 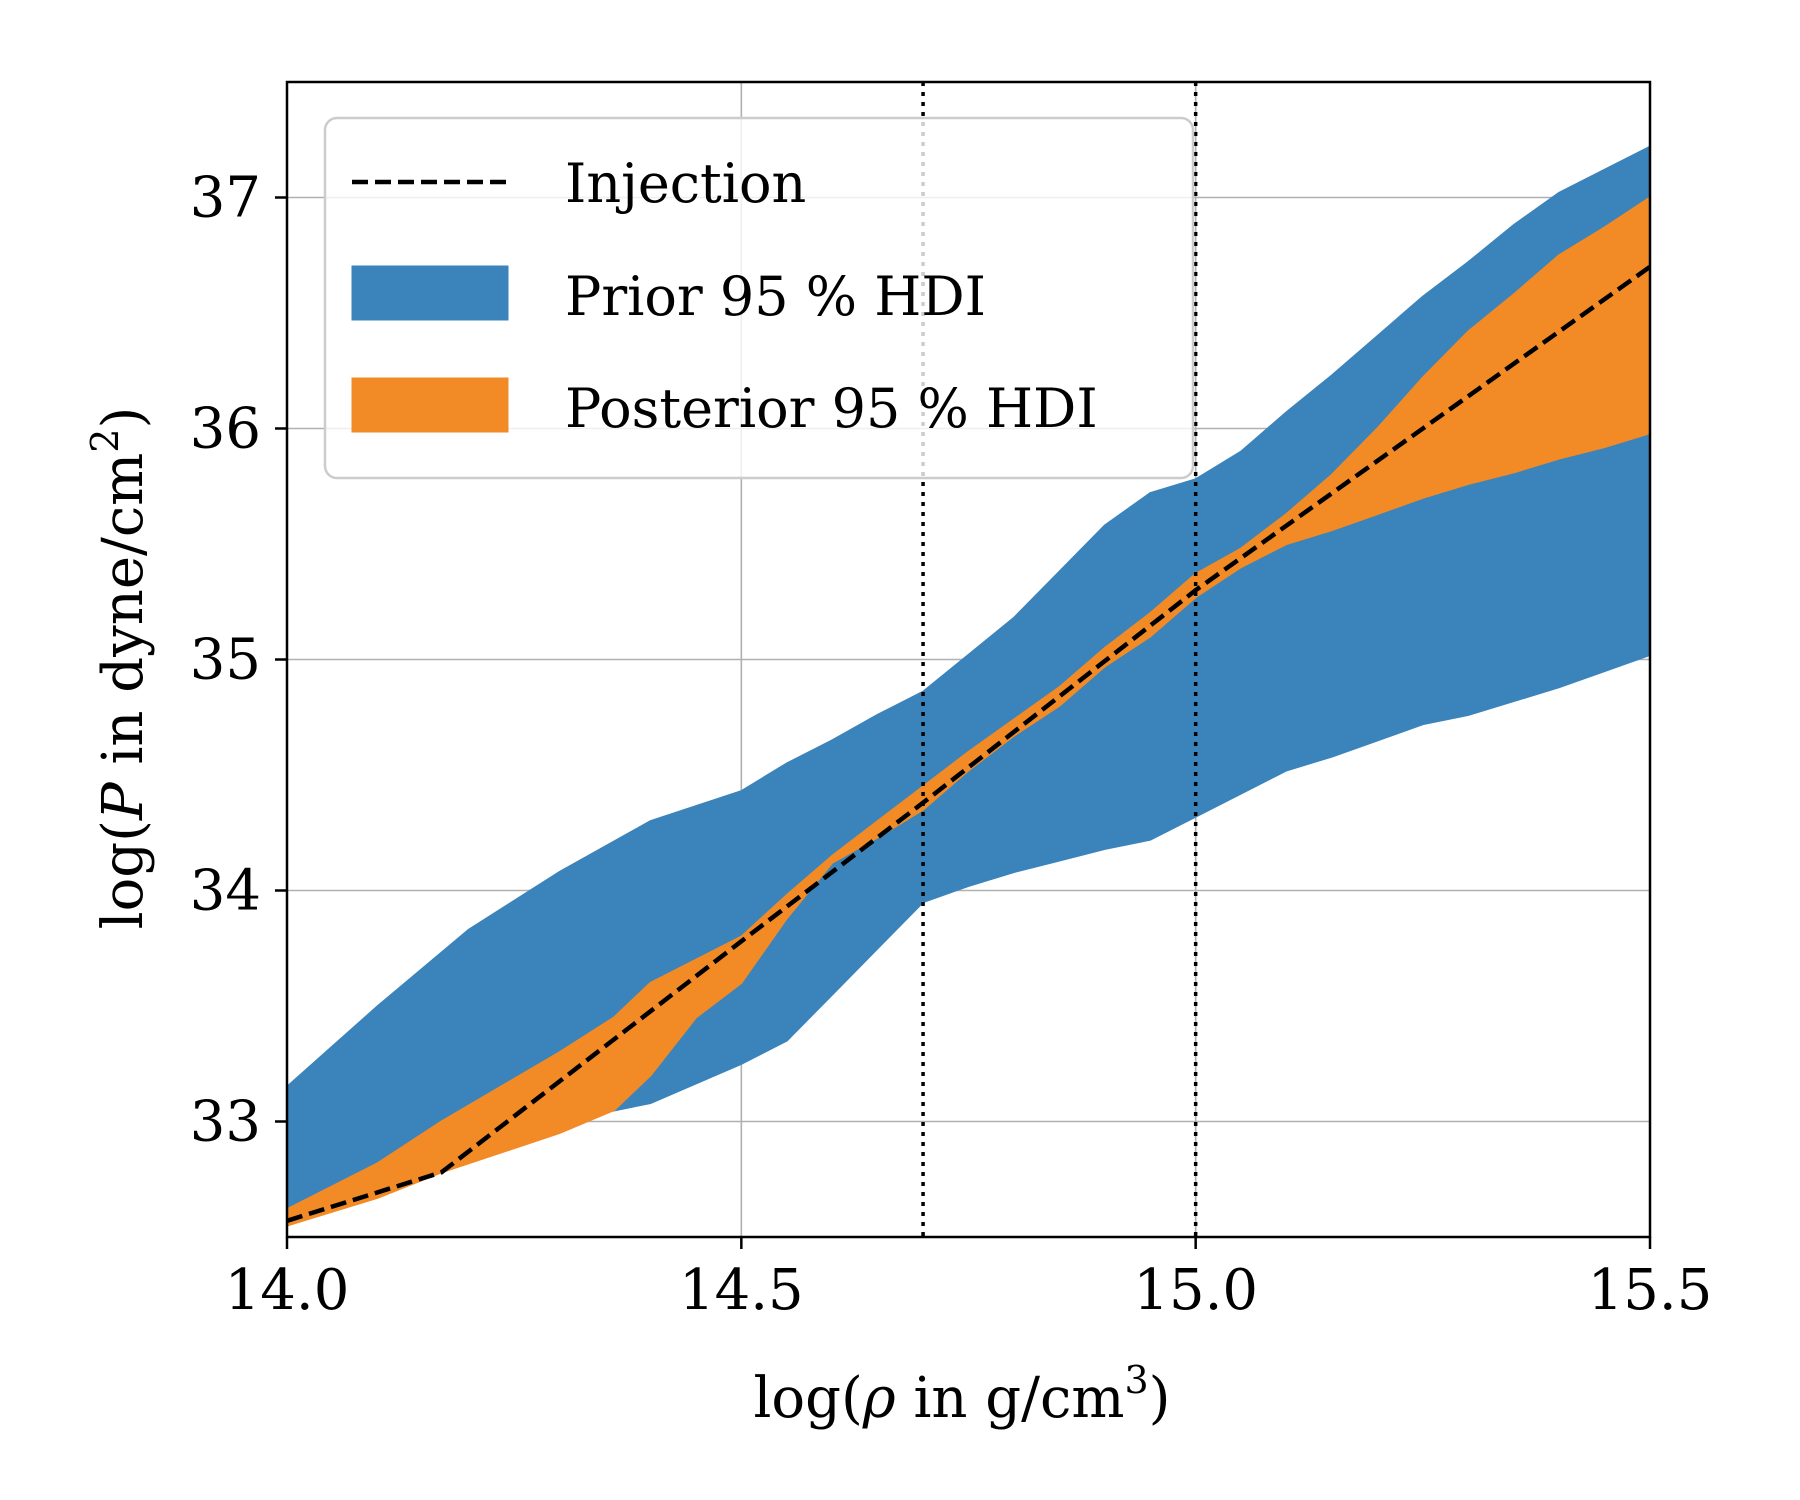 What do you see at coordinates (831, 408) in the screenshot?
I see `legend-posterior-label: Posterior 95 % HDI` at bounding box center [831, 408].